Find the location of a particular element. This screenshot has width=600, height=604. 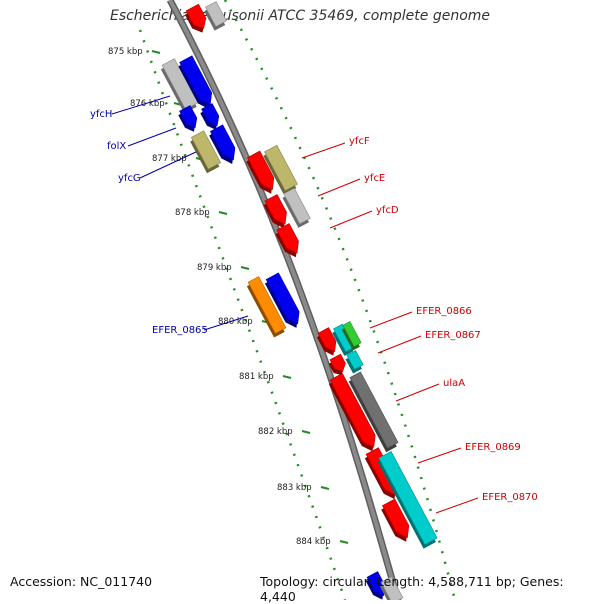

kbp-tick-label: 875 kbp is located at coordinates (125, 52).